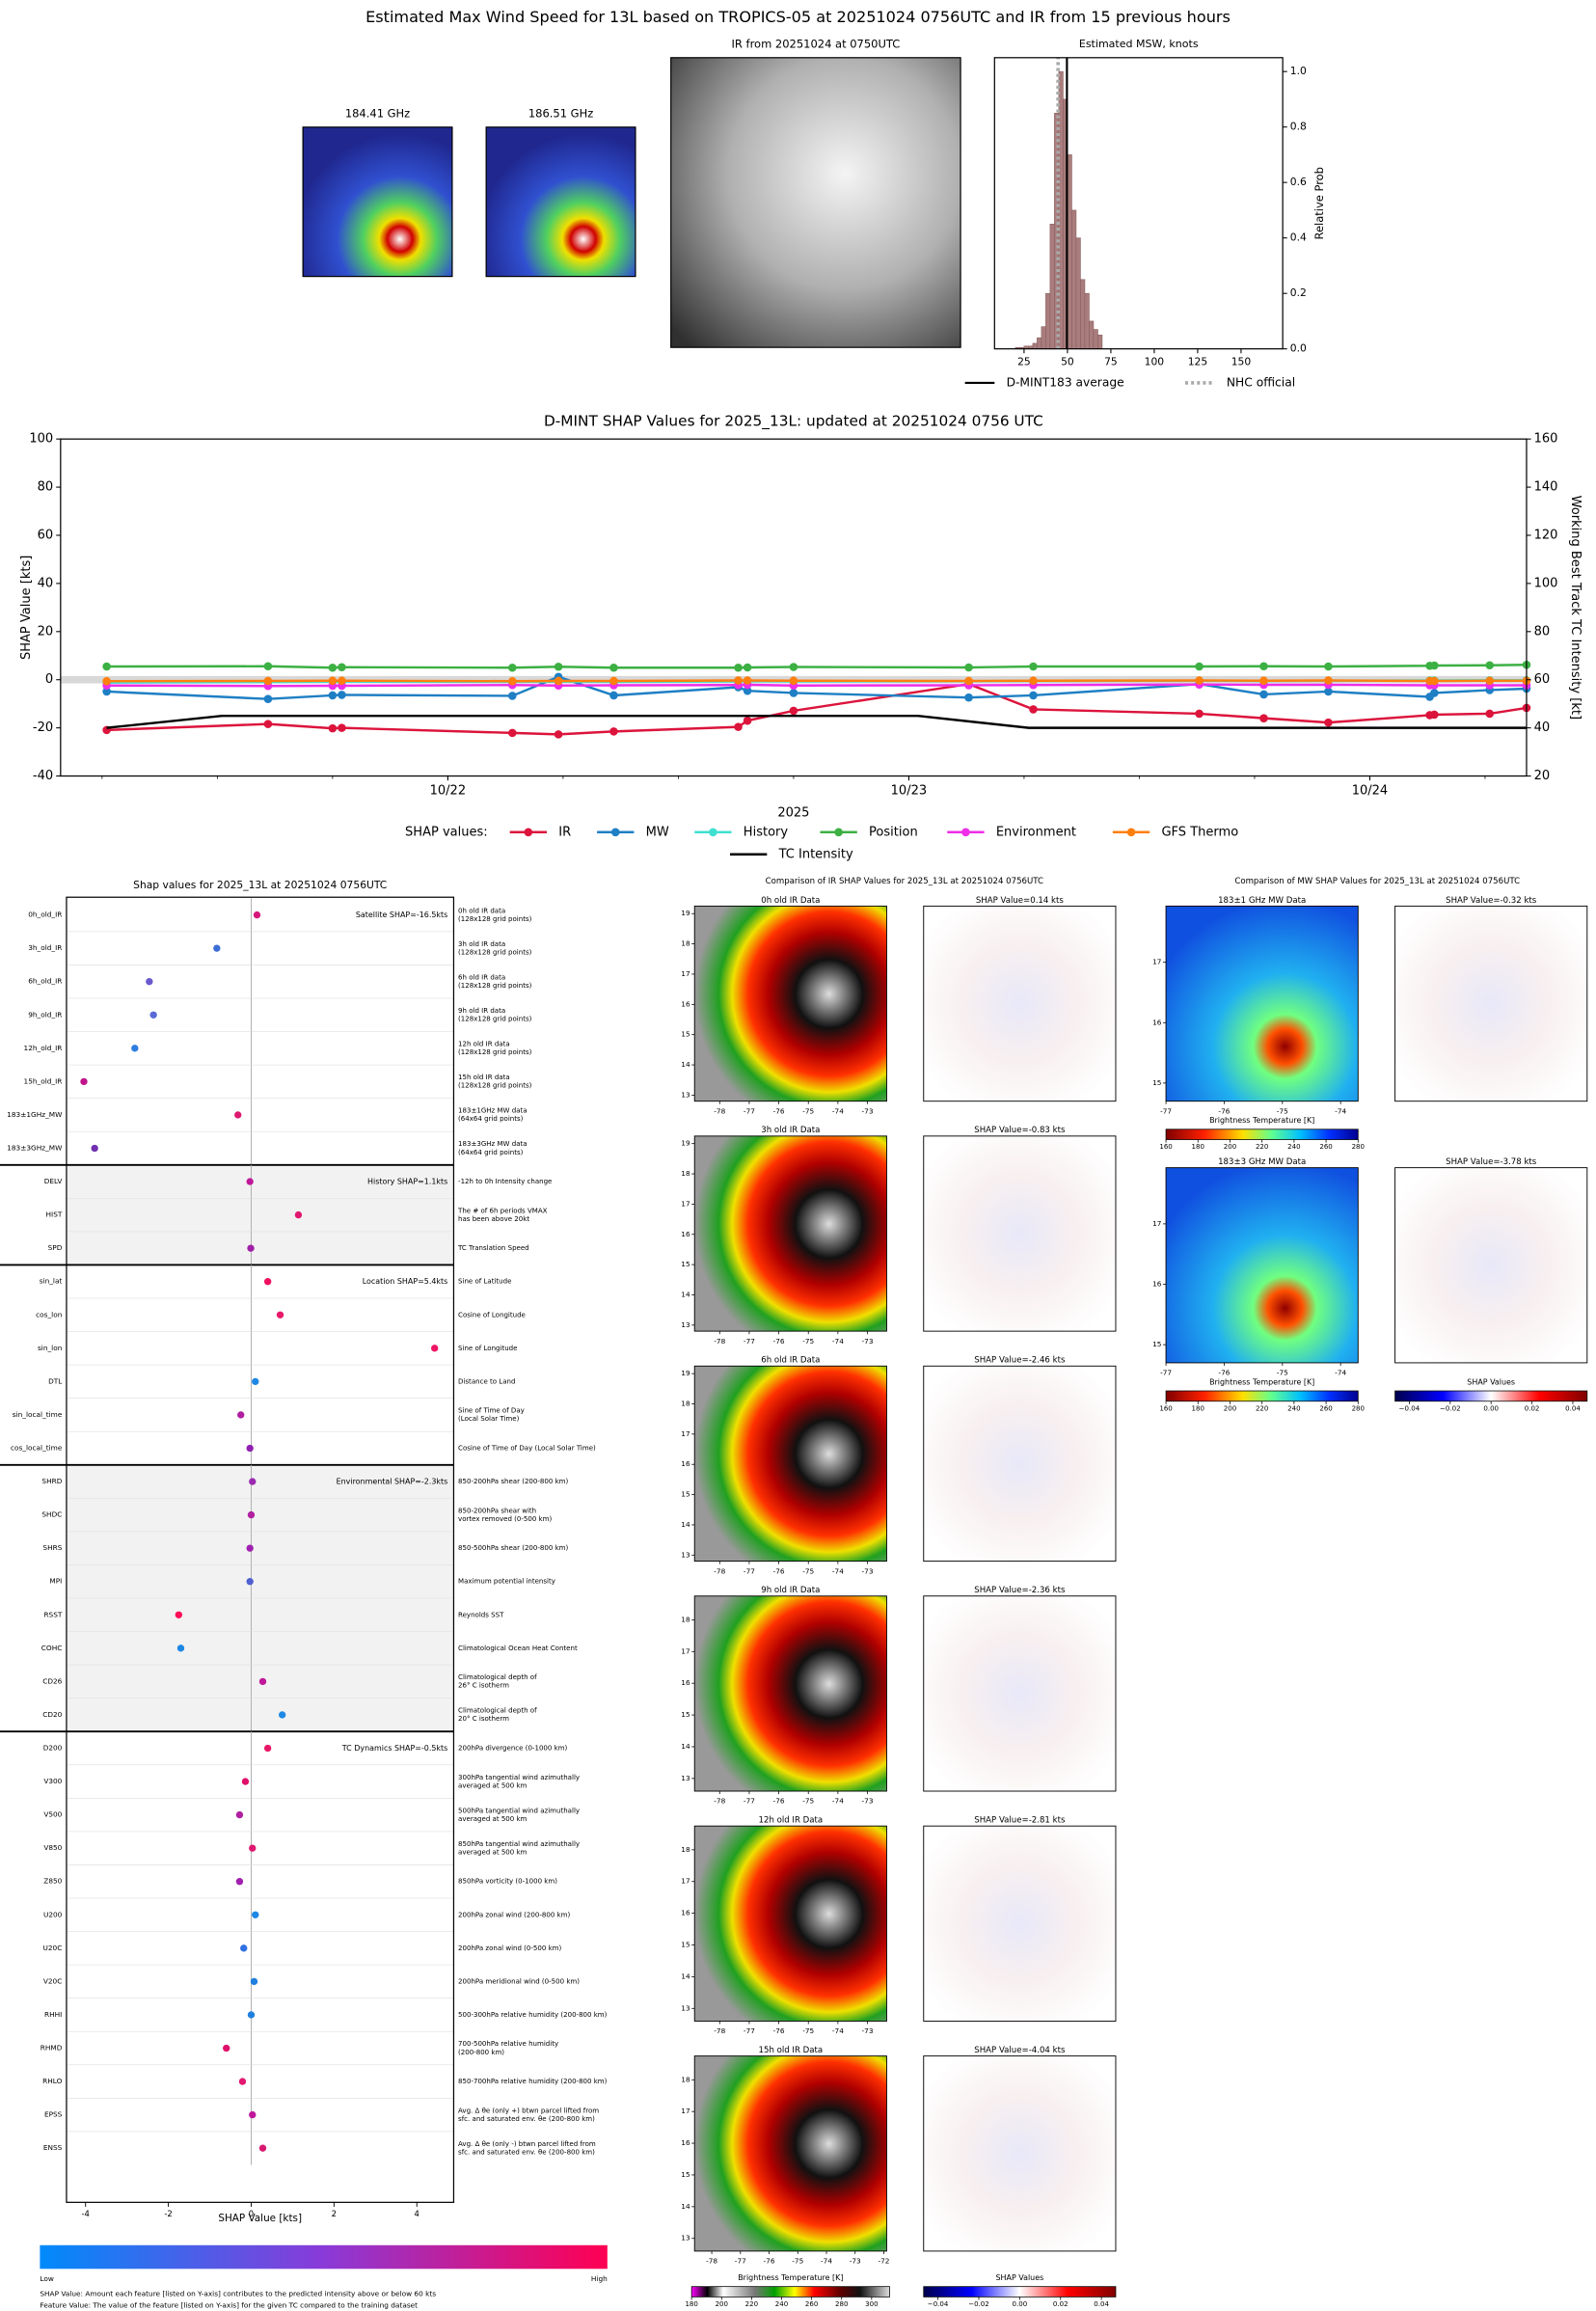  Describe the element at coordinates (335, 2213) in the screenshot. I see `x-tick-label: 2` at that location.